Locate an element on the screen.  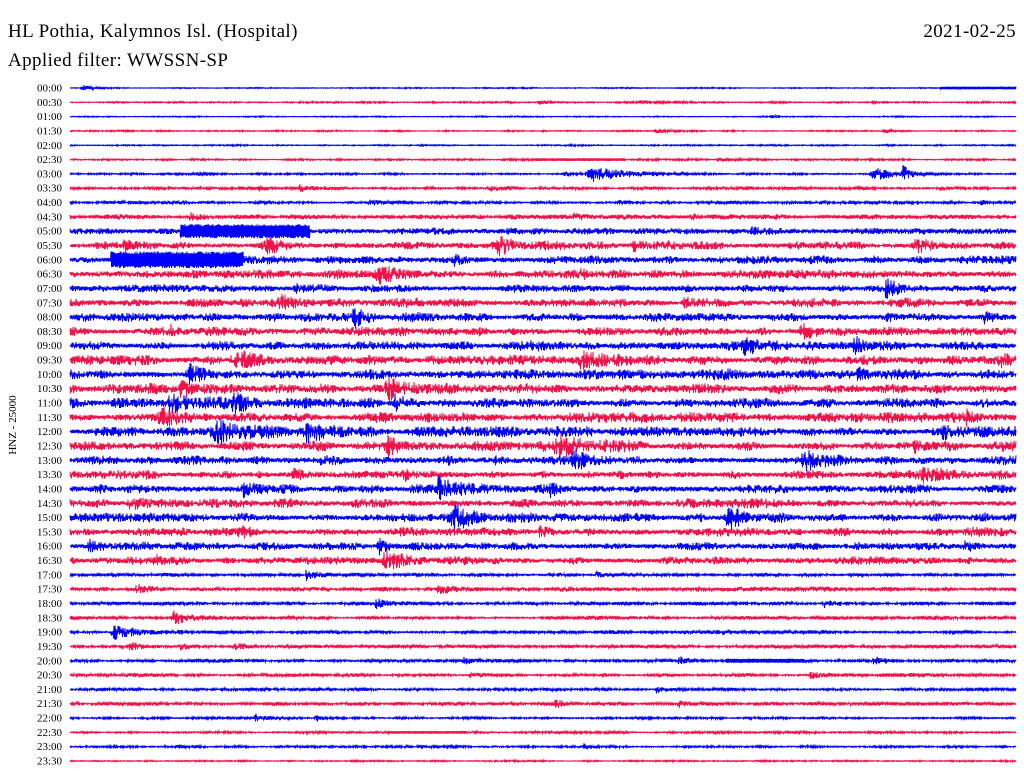
time-label-03-00: 03:00 is located at coordinates (50, 174).